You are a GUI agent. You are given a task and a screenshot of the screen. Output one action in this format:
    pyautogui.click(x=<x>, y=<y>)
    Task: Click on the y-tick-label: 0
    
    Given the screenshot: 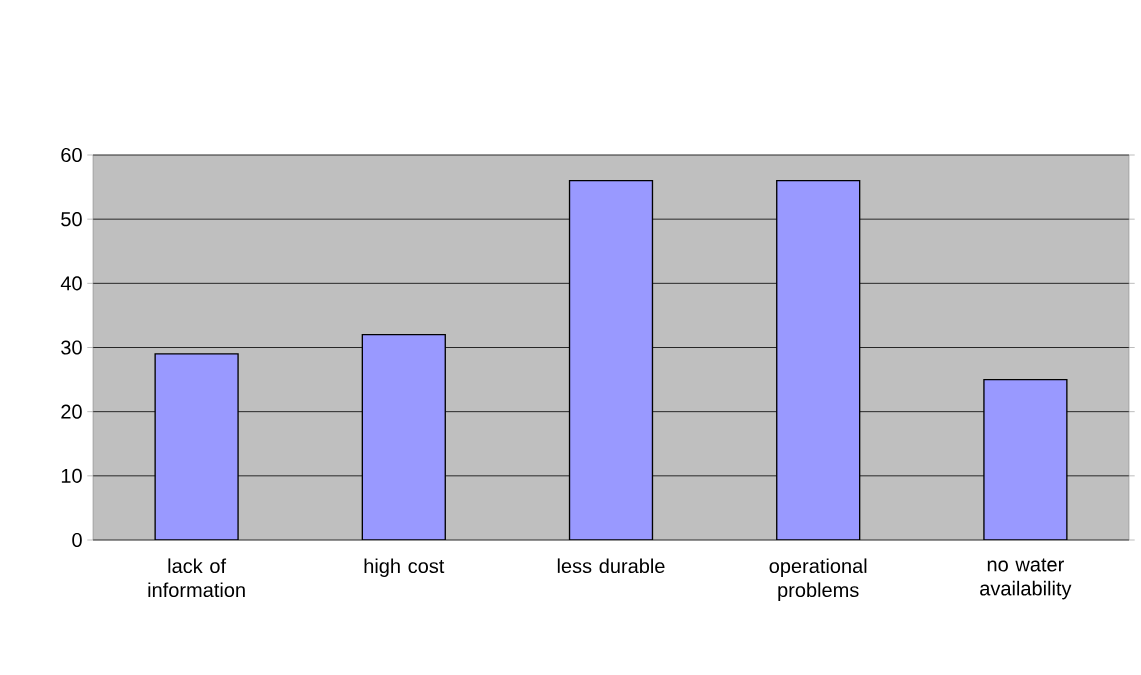 What is the action you would take?
    pyautogui.click(x=77, y=540)
    